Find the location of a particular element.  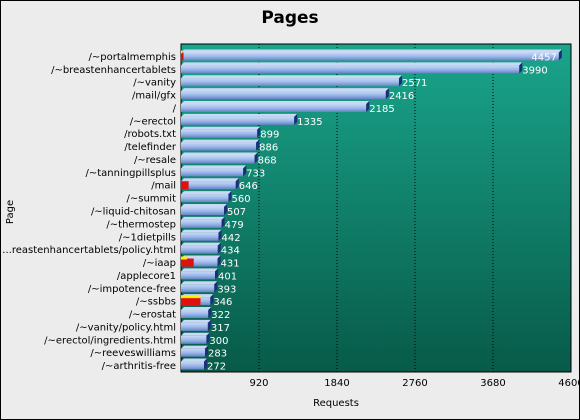

value-label: 868 is located at coordinates (267, 160).